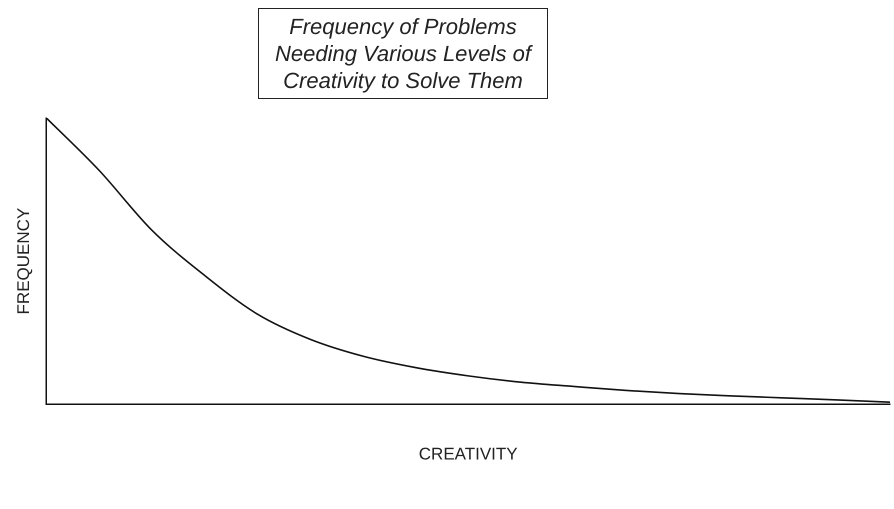 This screenshot has width=894, height=509. I want to click on x-axis-title: CREATIVITY, so click(468, 454).